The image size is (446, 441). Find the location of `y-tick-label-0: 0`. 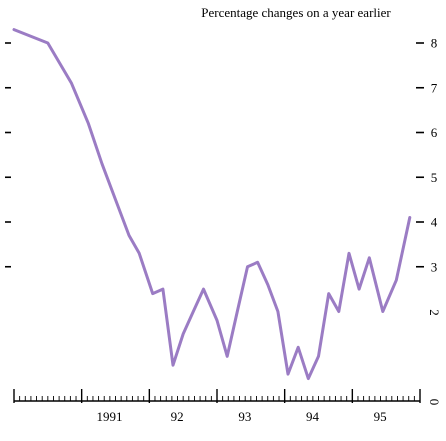

y-tick-label-0: 0 is located at coordinates (434, 402).